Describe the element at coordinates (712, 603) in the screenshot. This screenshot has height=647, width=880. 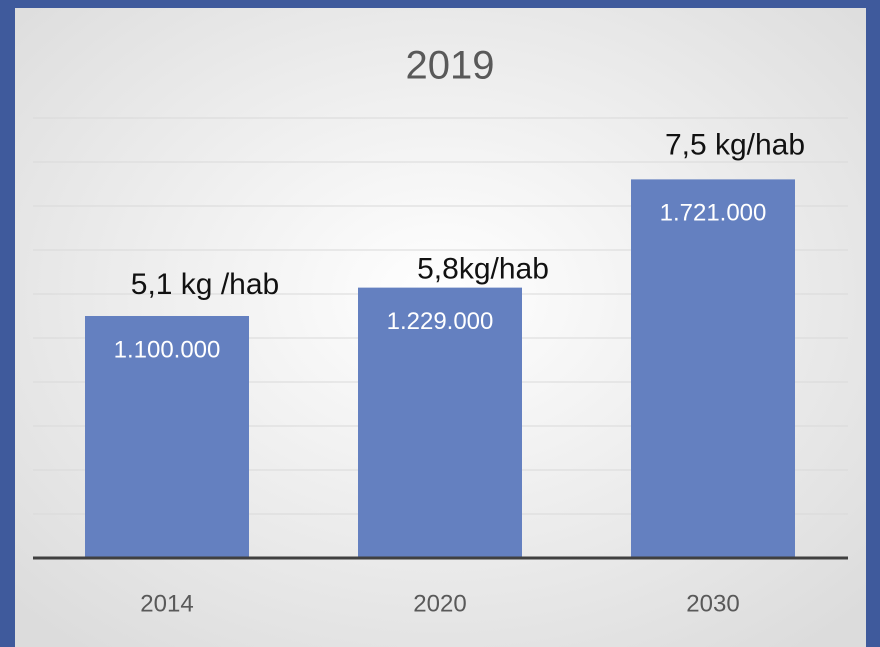
I see `x-tick-label: 2030` at that location.